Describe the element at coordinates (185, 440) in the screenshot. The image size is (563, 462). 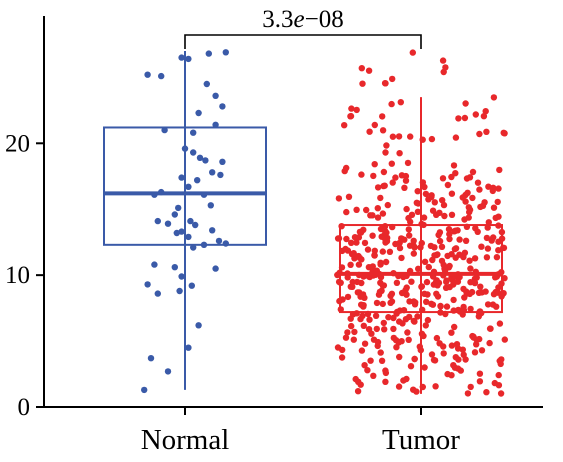
I see `x-category-label: Normal` at that location.